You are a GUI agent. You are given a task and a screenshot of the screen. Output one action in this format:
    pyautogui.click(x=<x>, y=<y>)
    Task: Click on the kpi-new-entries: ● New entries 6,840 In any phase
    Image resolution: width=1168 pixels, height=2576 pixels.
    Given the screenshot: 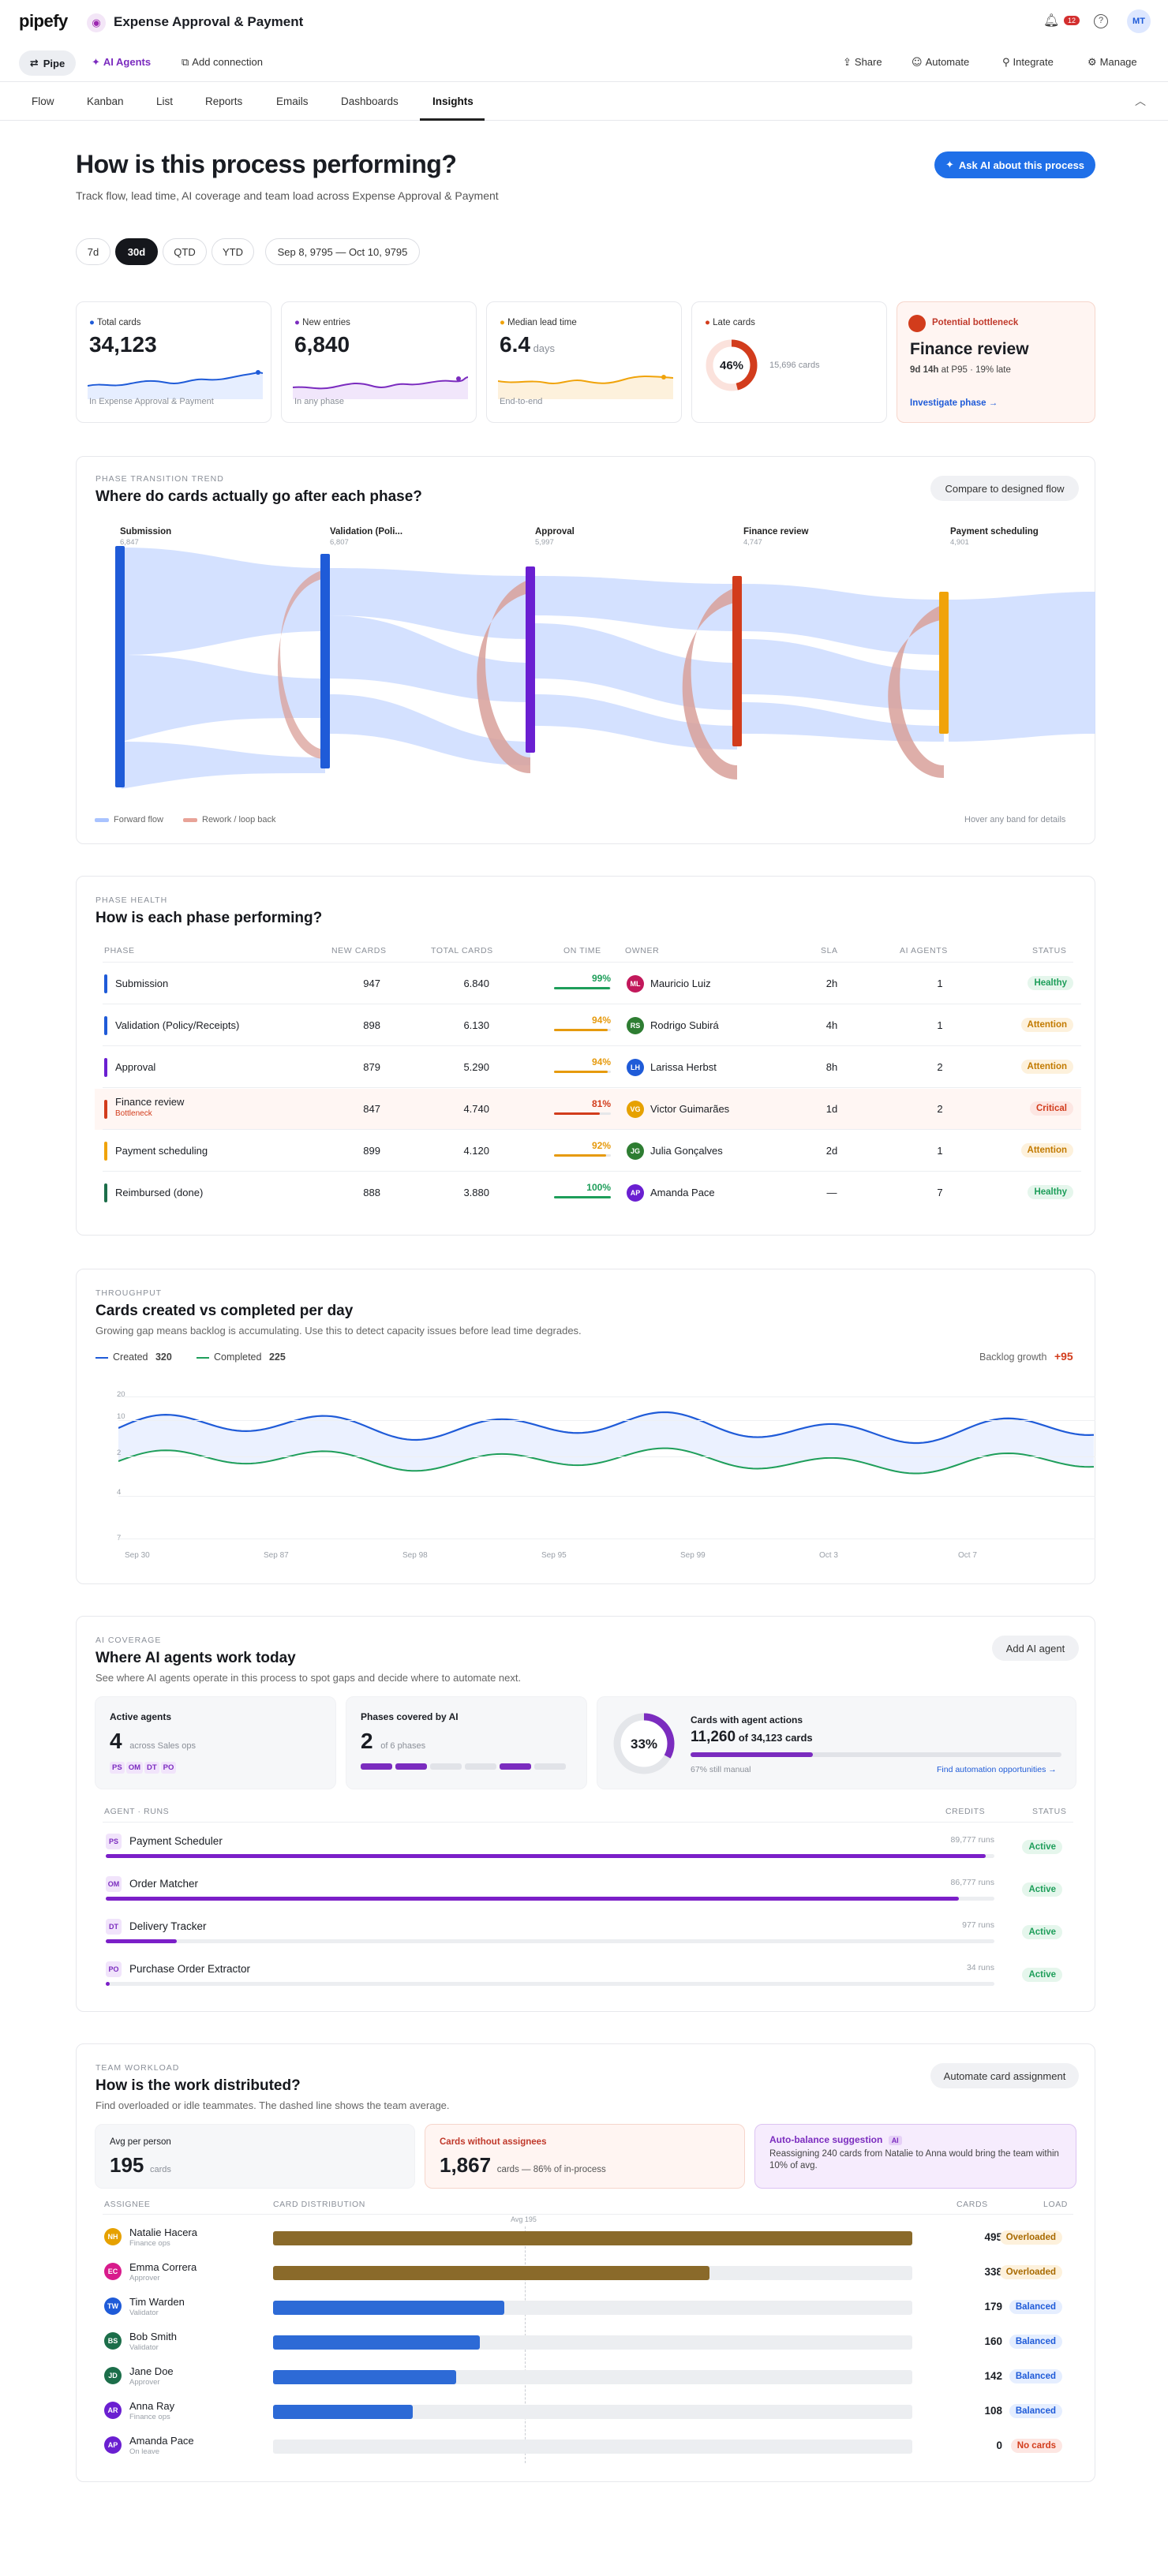 What is the action you would take?
    pyautogui.click(x=379, y=362)
    